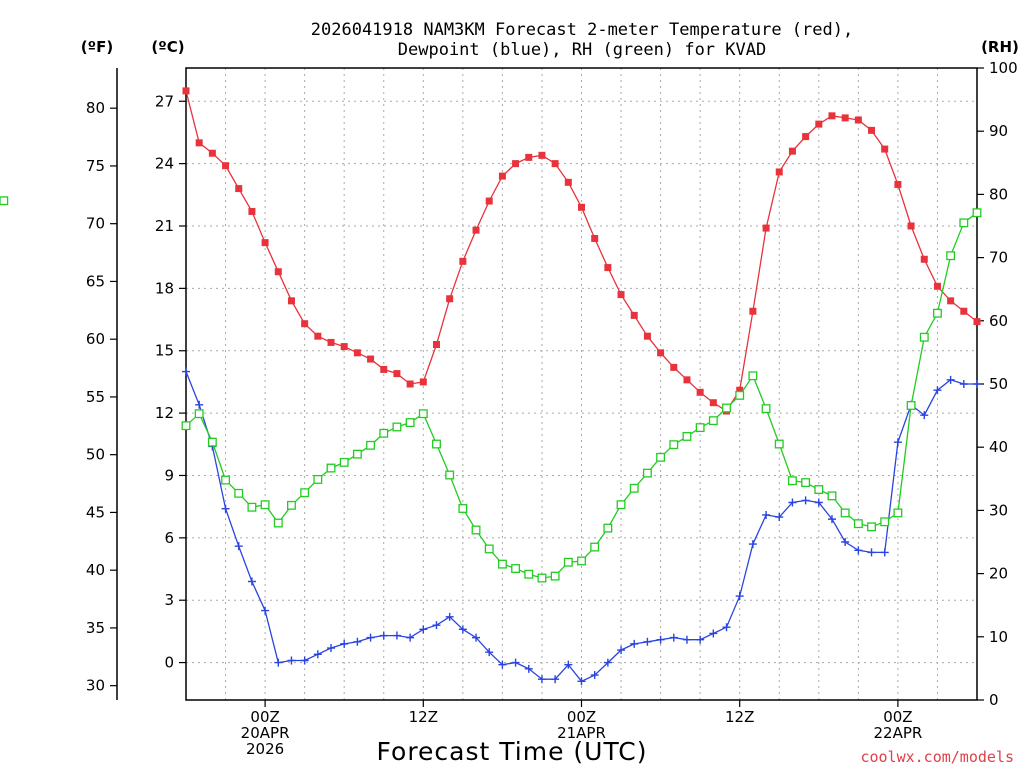  What do you see at coordinates (95, 455) in the screenshot?
I see `fahrenheit-tick-label: 50` at bounding box center [95, 455].